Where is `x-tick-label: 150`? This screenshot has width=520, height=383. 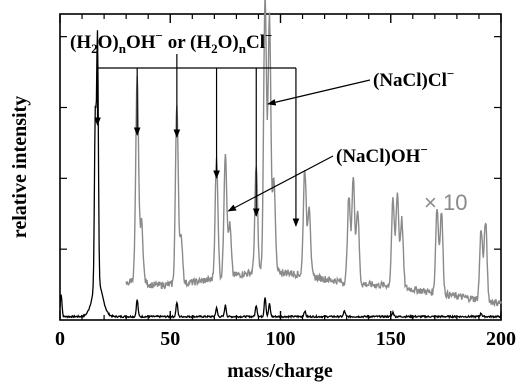
x-tick-label: 150 is located at coordinates (391, 339).